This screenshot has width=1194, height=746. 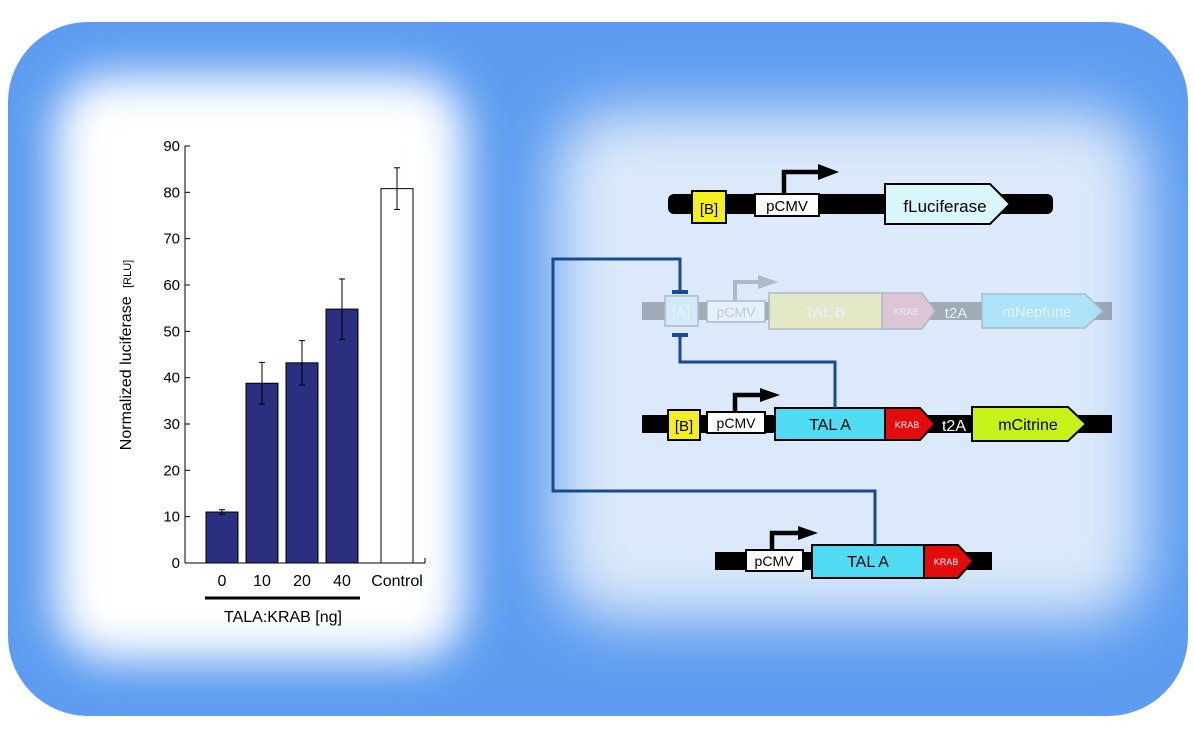 What do you see at coordinates (171, 146) in the screenshot?
I see `y-tick-label-90: 90` at bounding box center [171, 146].